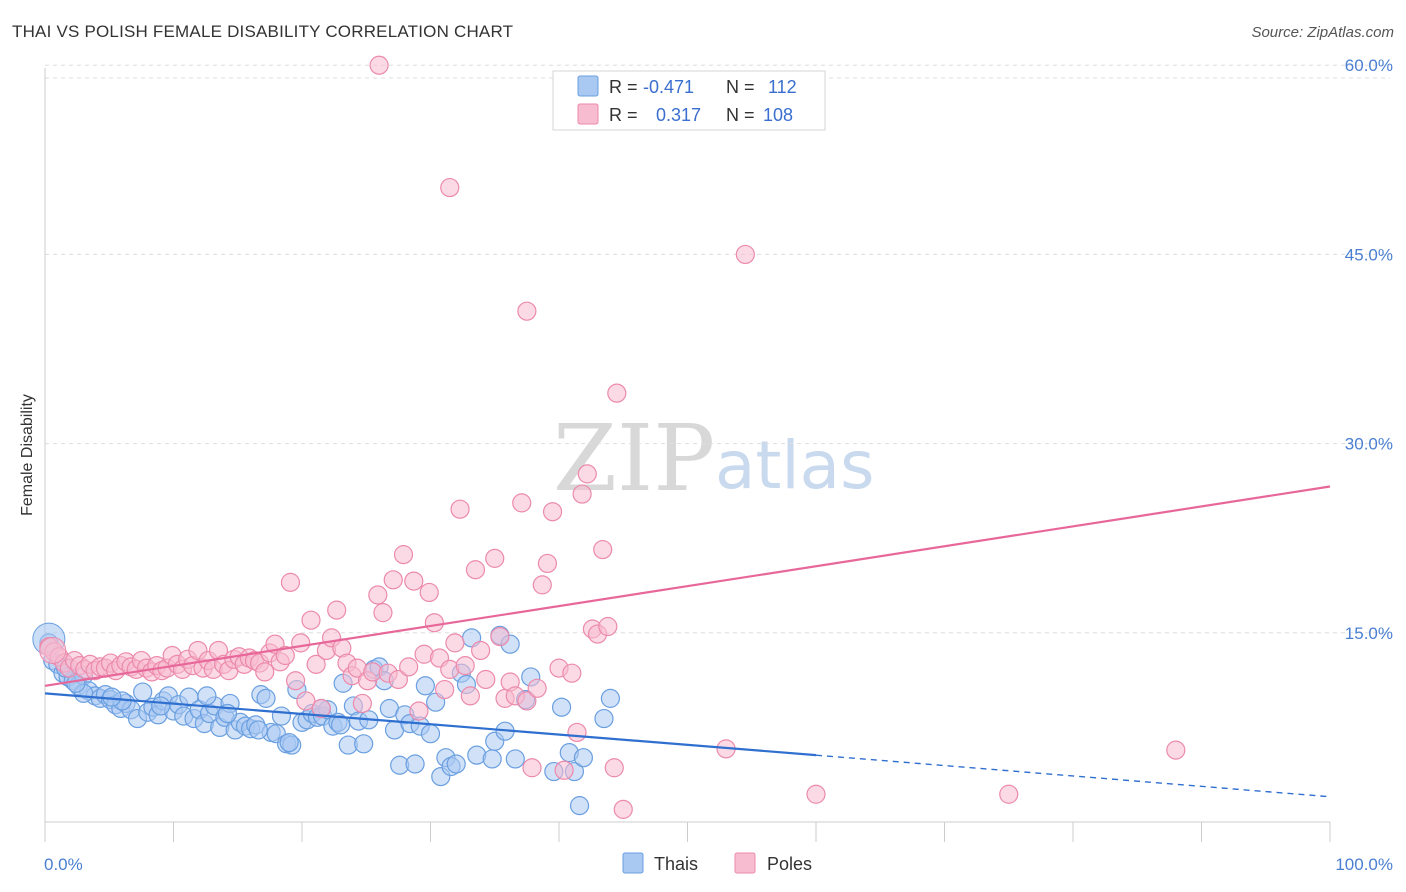 The image size is (1406, 892). I want to click on y-tick-label-3: 60.0%, so click(1369, 65).